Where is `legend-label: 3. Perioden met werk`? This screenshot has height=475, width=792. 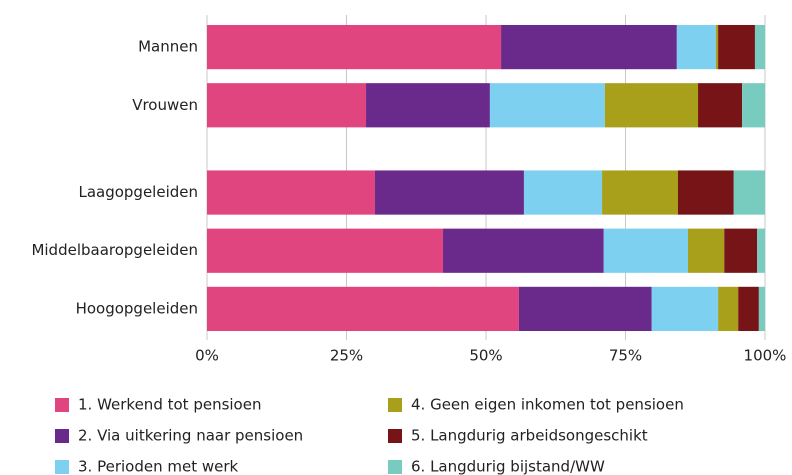 legend-label: 3. Perioden met werk is located at coordinates (158, 466).